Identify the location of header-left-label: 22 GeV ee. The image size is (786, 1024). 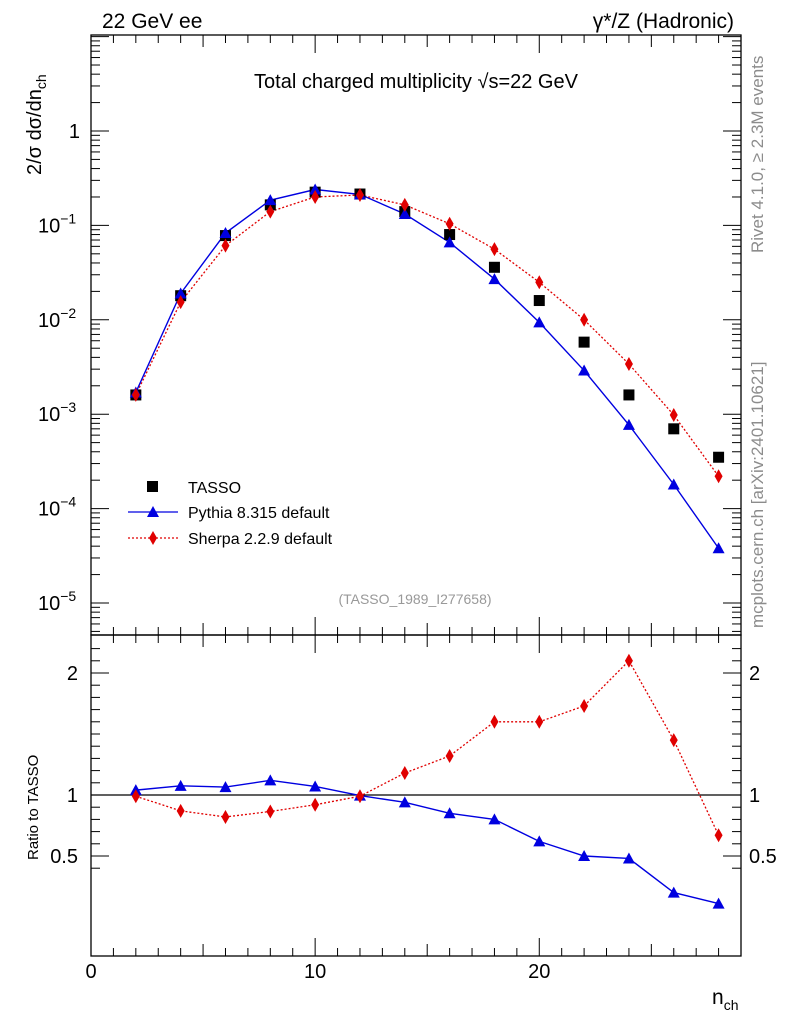
(152, 21).